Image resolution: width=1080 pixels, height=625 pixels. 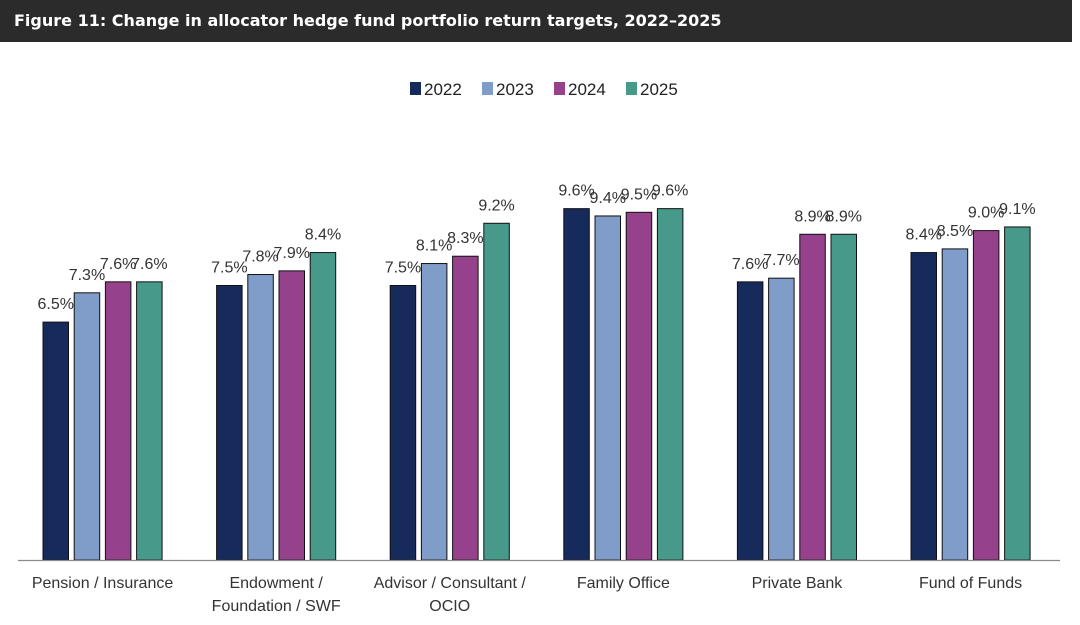 What do you see at coordinates (631, 88) in the screenshot?
I see `legend-swatch-2025` at bounding box center [631, 88].